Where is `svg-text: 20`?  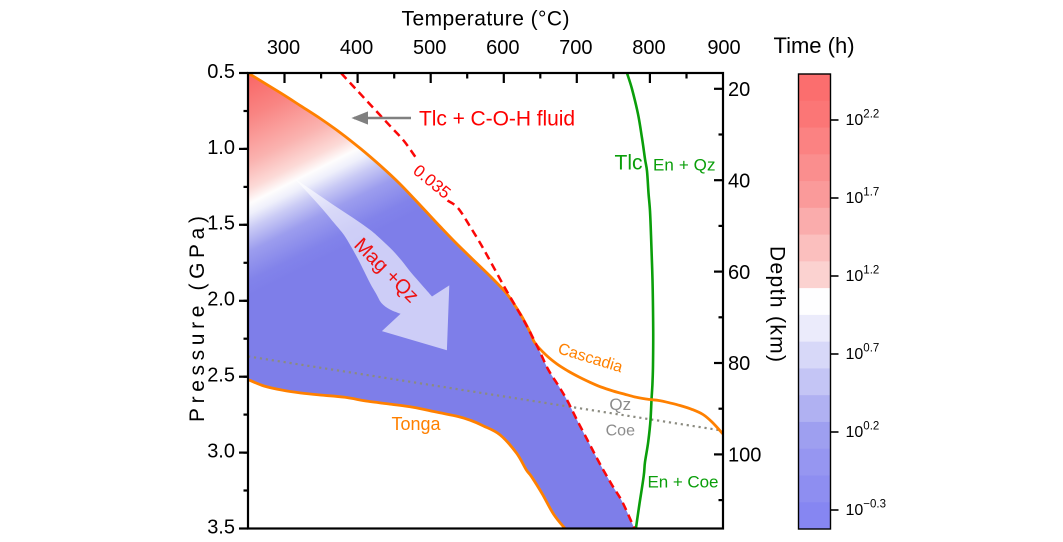 svg-text: 20 is located at coordinates (739, 90).